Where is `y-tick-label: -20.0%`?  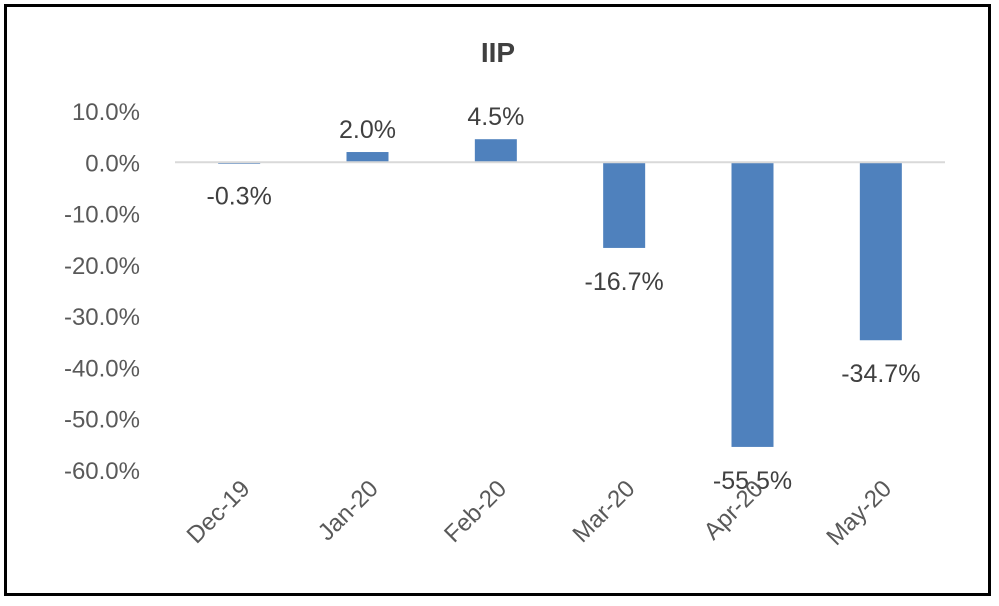 y-tick-label: -20.0% is located at coordinates (102, 266).